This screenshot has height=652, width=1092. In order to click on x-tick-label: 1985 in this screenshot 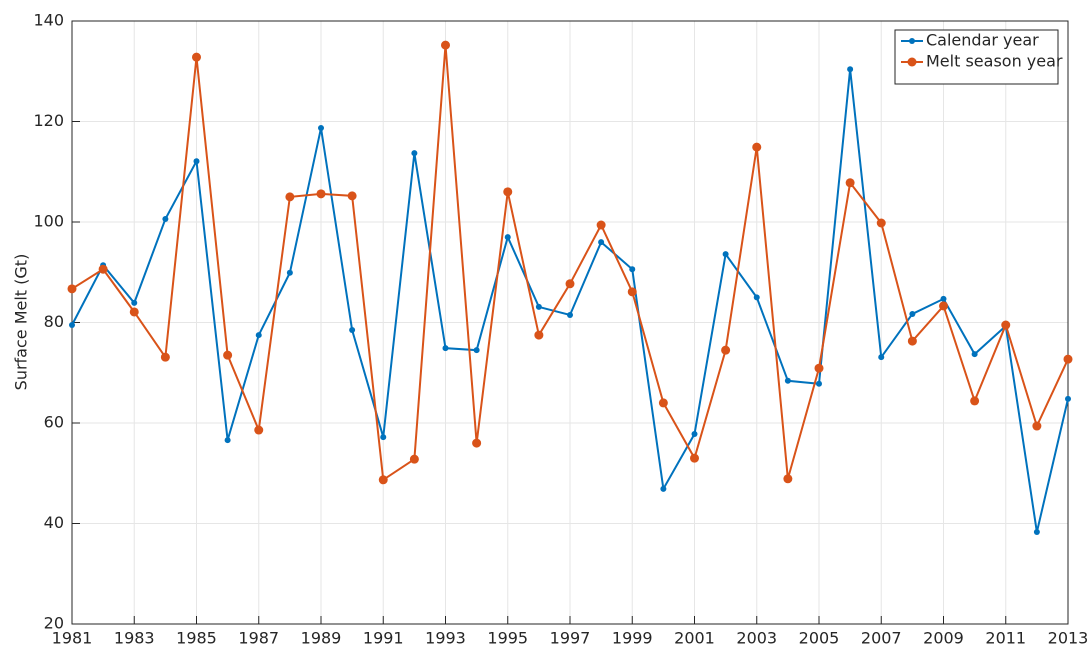, I will do `click(196, 638)`.